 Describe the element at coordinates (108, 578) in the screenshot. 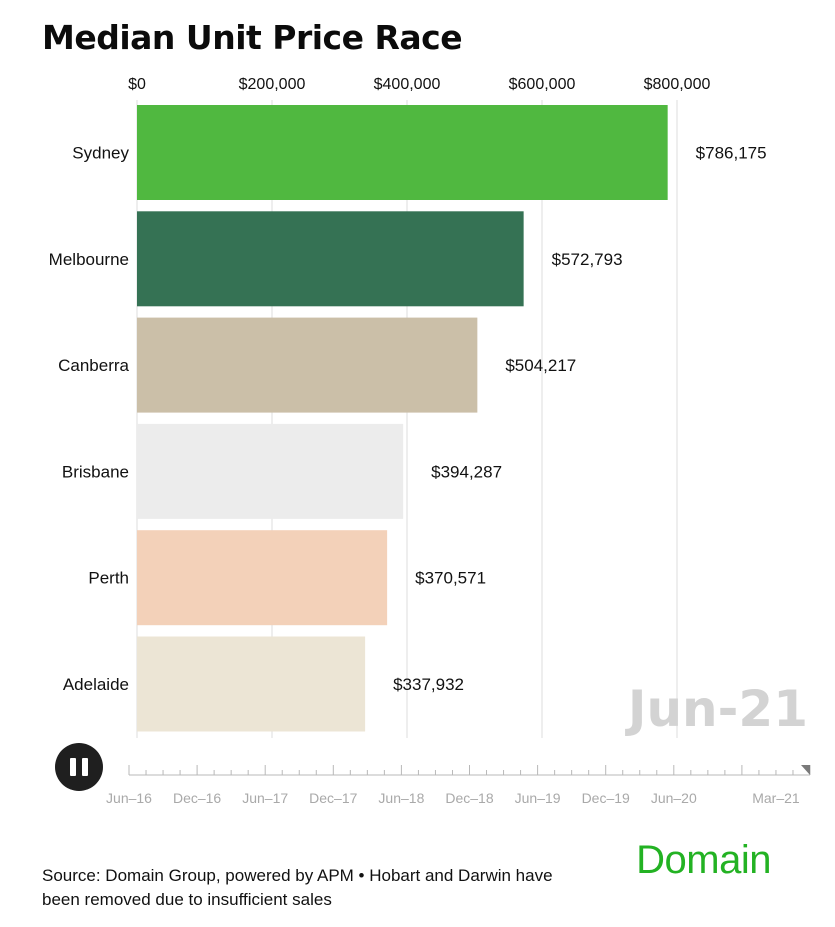

I see `category-label: Perth` at that location.